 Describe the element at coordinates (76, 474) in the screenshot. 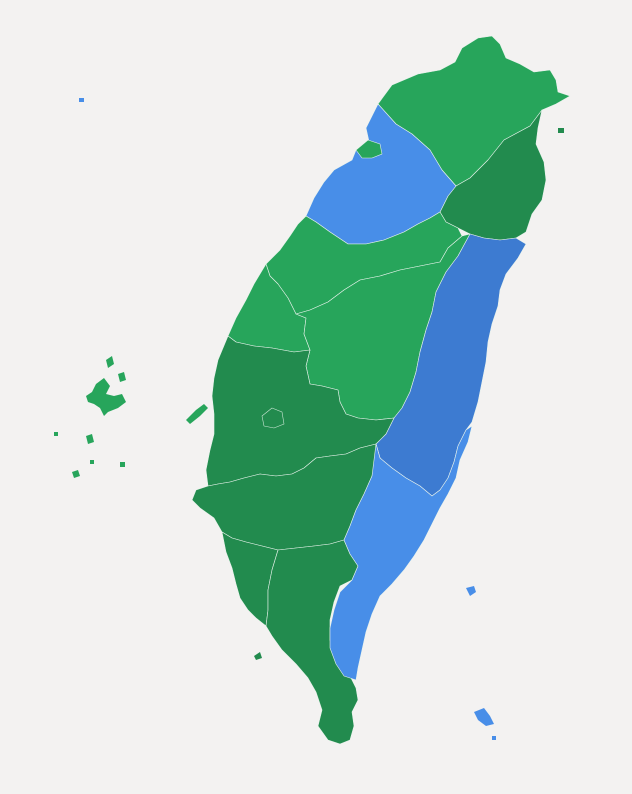

I see `island-penghu-south` at that location.